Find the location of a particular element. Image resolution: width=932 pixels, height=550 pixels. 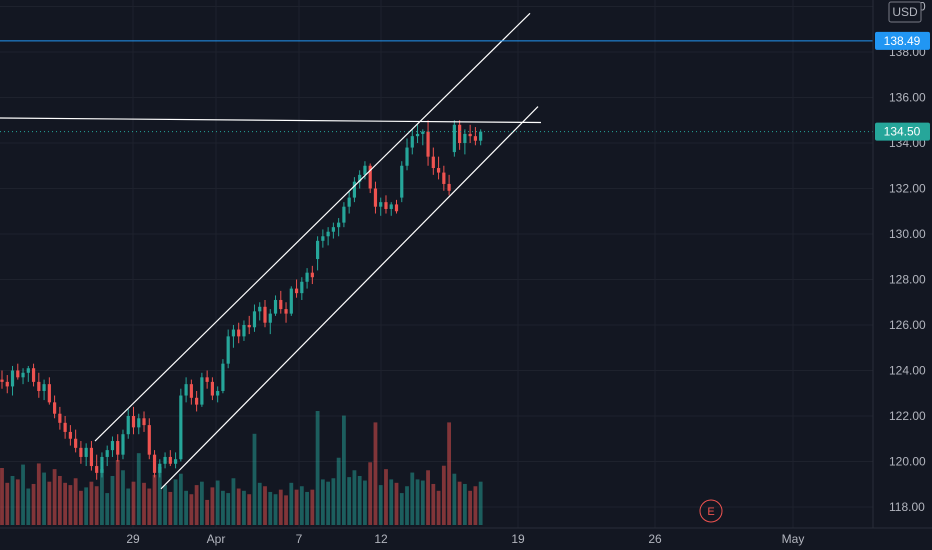

earnings-marker-label: E is located at coordinates (710, 512).